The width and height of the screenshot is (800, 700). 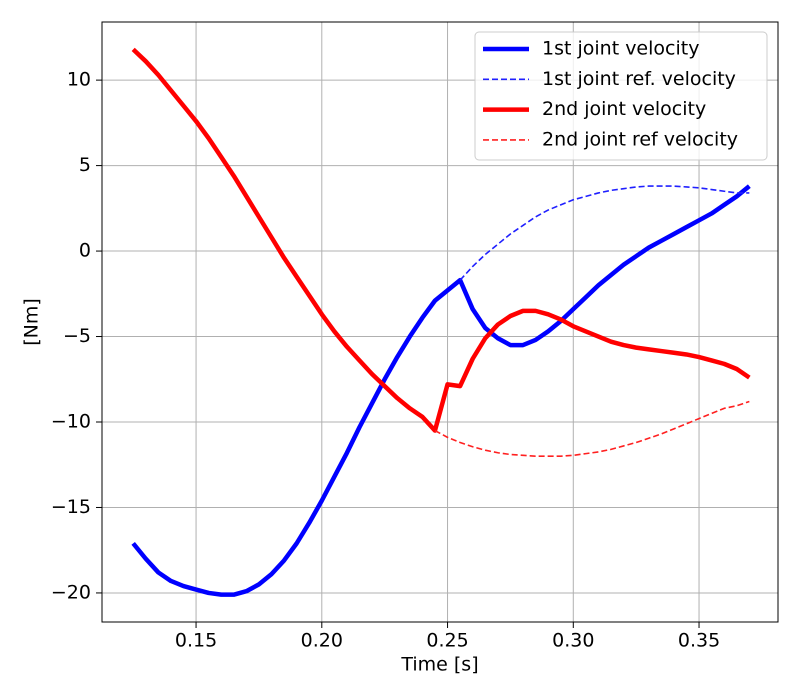 I want to click on y-tick-label: 10, so click(x=79, y=80).